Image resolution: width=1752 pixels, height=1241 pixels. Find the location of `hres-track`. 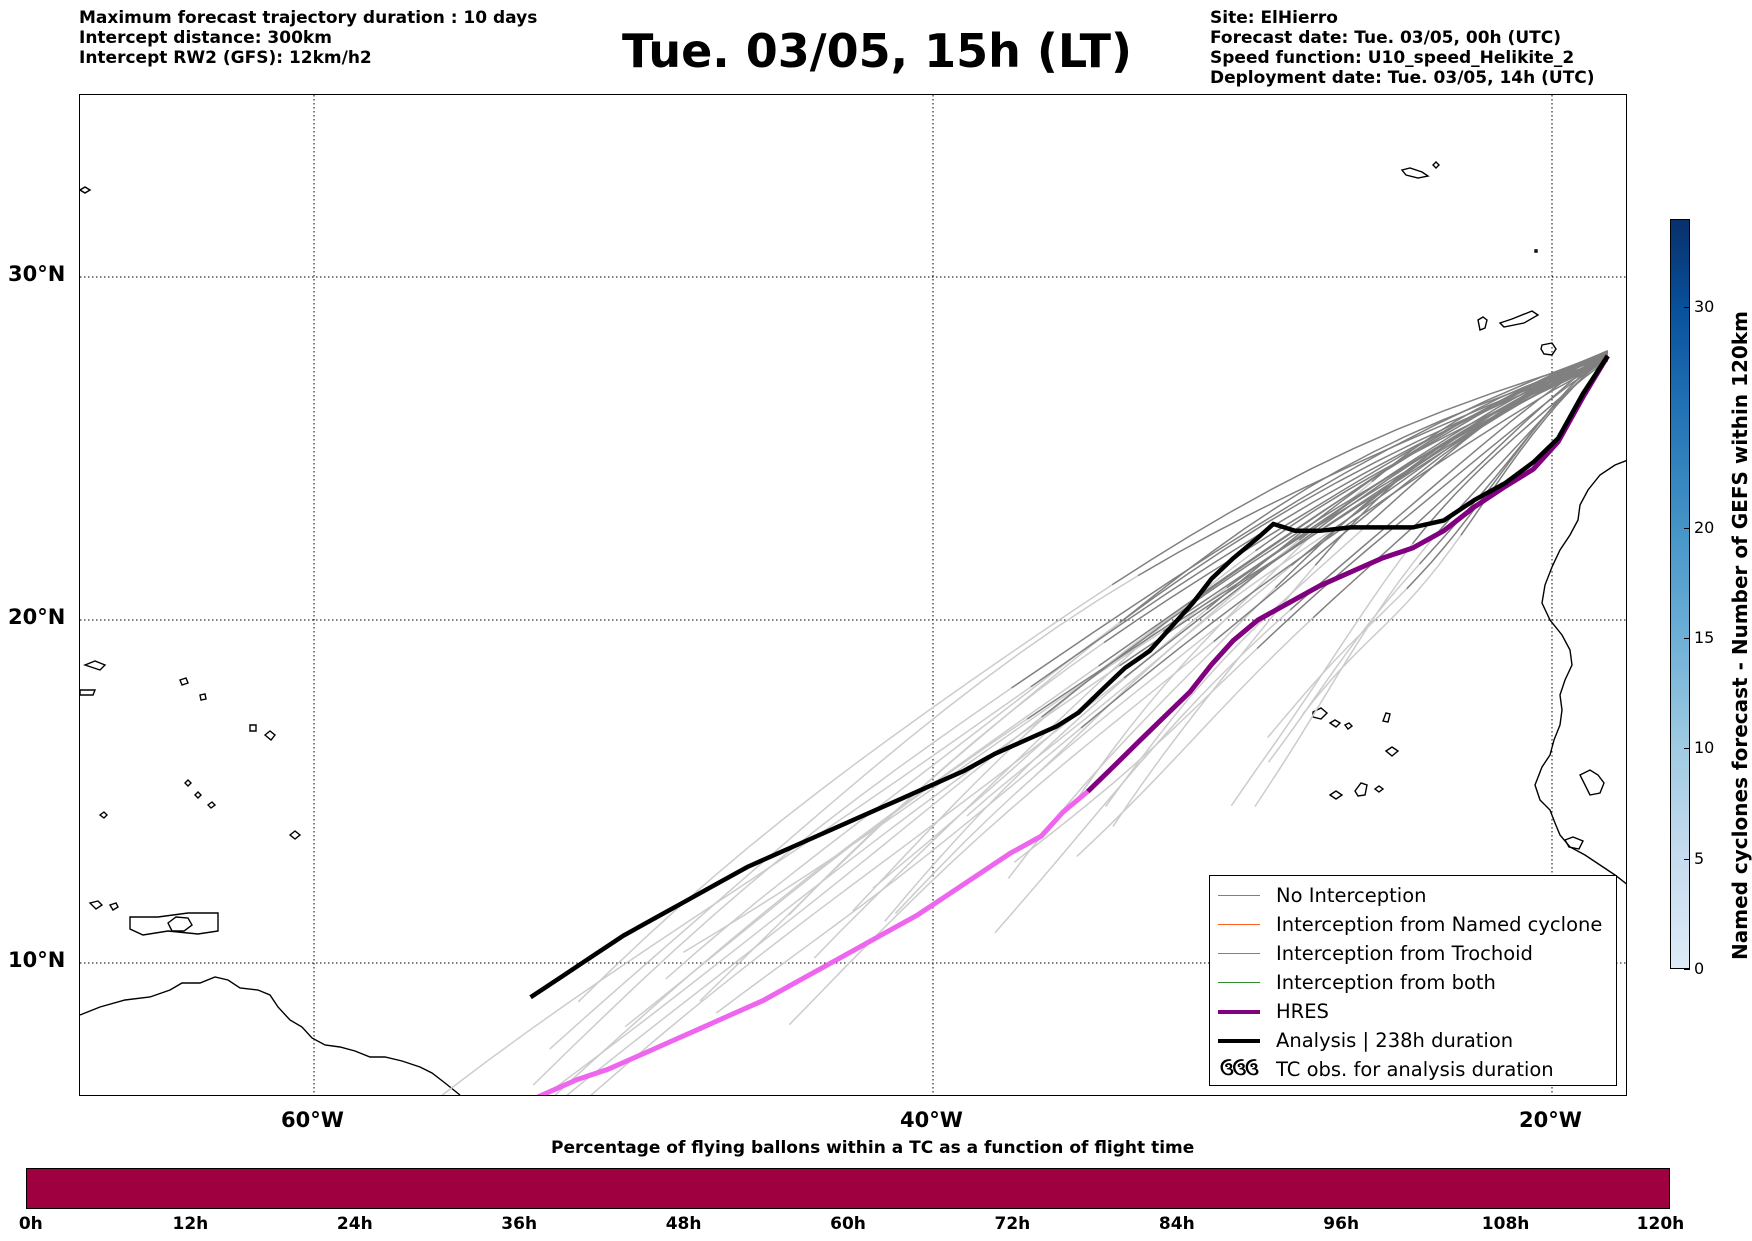

hres-track is located at coordinates (1348, 574).